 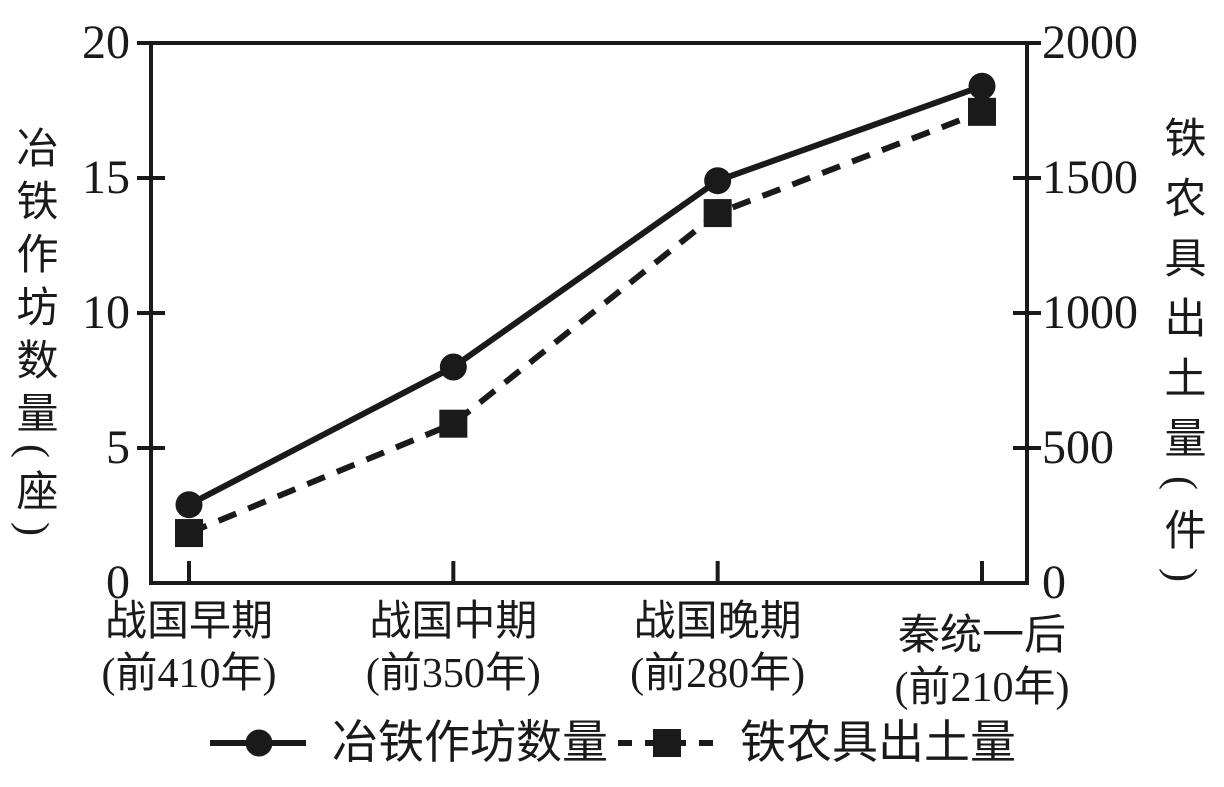 What do you see at coordinates (106, 177) in the screenshot?
I see `left-axis-tick-label: 15` at bounding box center [106, 177].